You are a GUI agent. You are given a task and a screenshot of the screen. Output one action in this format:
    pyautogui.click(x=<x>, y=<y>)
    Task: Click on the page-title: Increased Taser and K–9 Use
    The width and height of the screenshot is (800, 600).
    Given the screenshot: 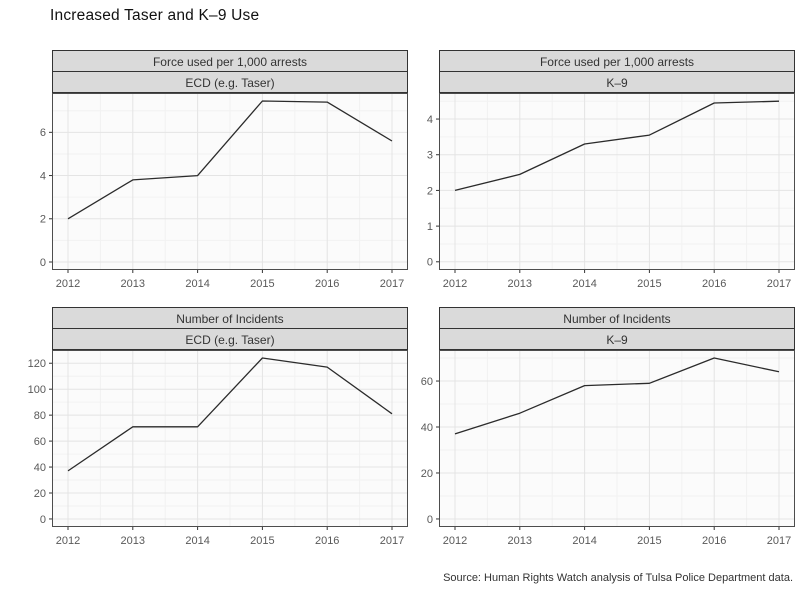 What is the action you would take?
    pyautogui.click(x=155, y=15)
    